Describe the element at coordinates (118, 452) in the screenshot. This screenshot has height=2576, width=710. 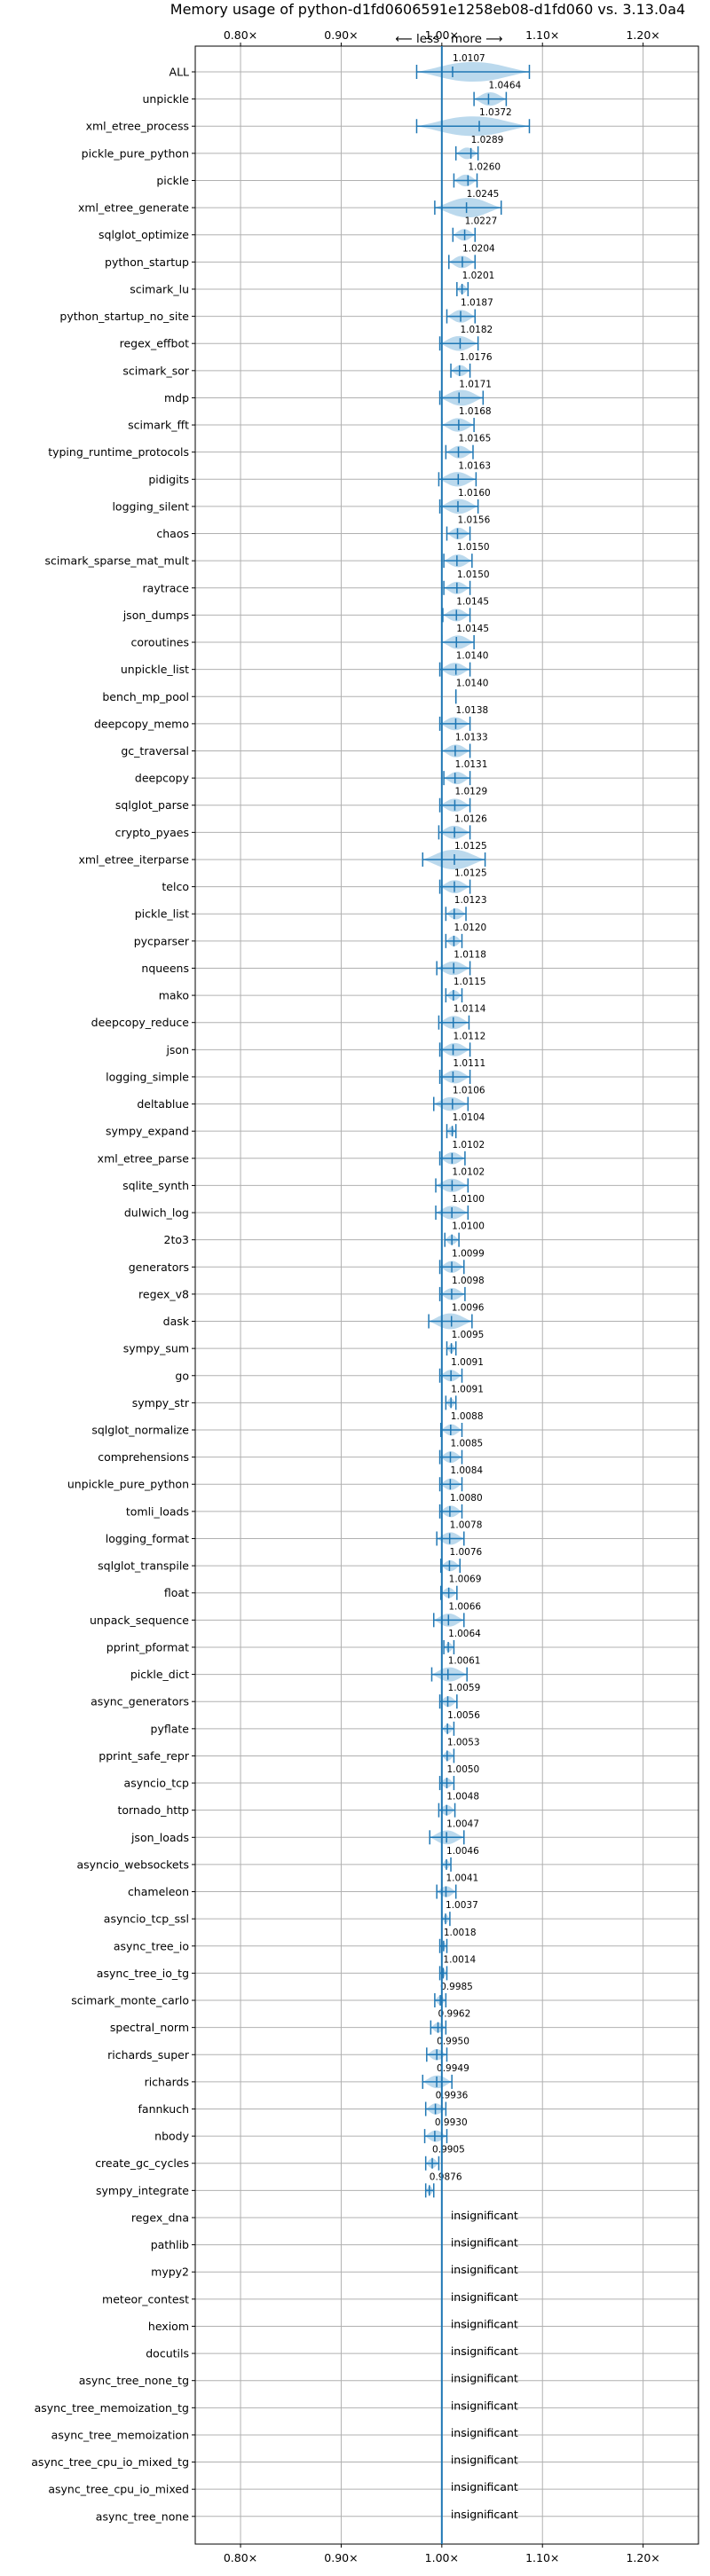
I see `benchmark-label: typing_runtime_protocols` at that location.